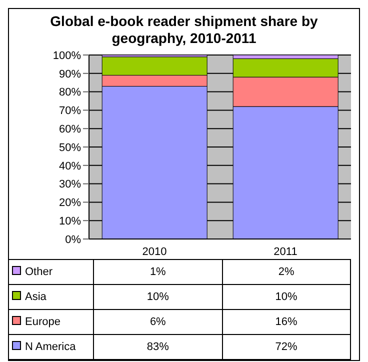  What do you see at coordinates (286, 322) in the screenshot?
I see `data-label: 16%` at bounding box center [286, 322].